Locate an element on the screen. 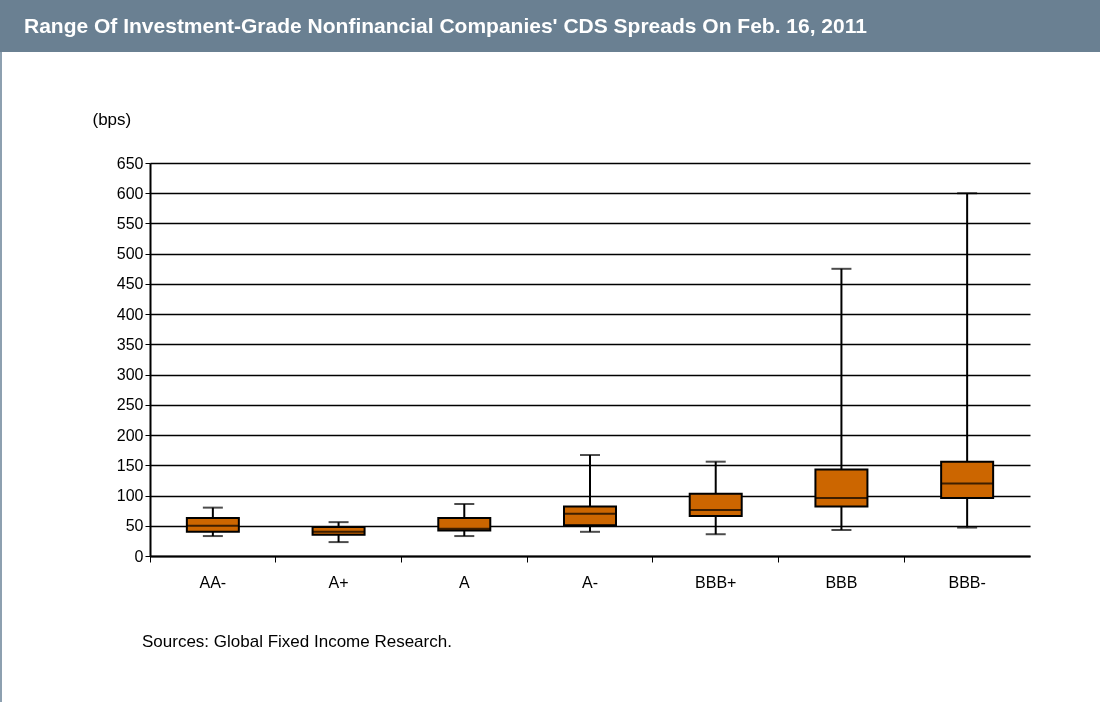 The height and width of the screenshot is (711, 1100). x-tick-label: BBB- is located at coordinates (967, 582).